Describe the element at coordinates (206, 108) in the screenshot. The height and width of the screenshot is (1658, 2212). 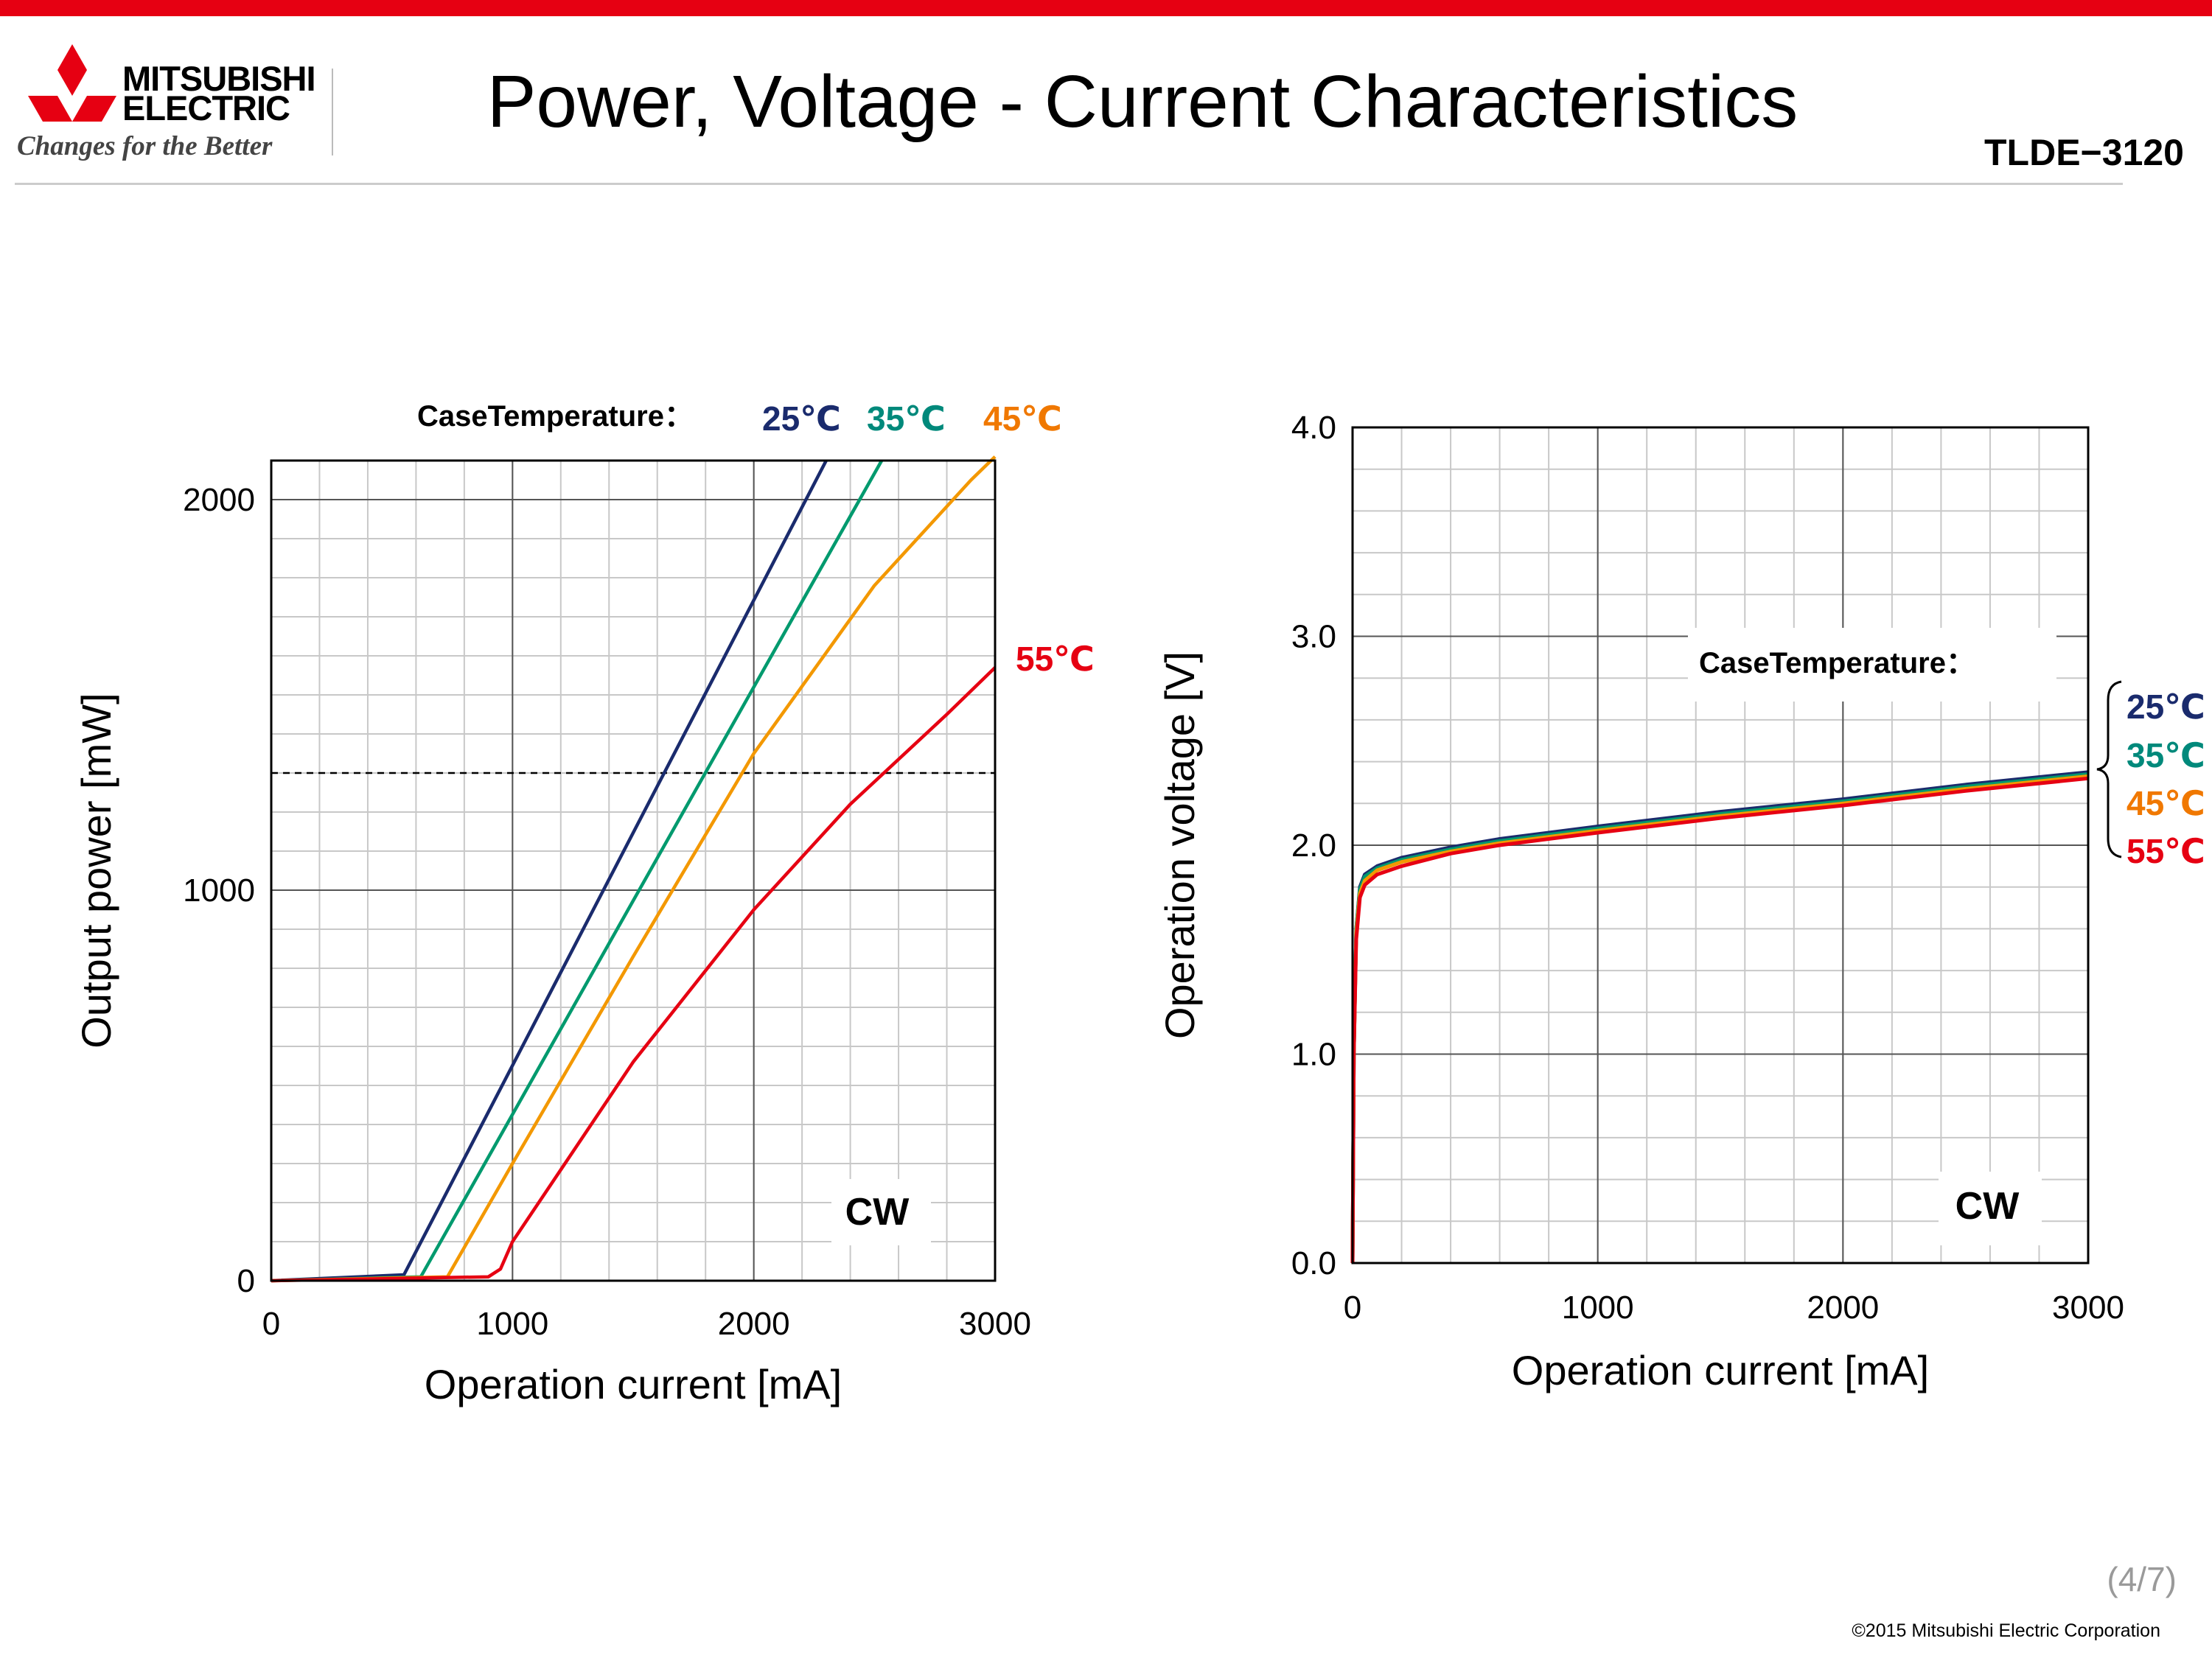
I see `brand-name-line2: ELECTRIC` at that location.